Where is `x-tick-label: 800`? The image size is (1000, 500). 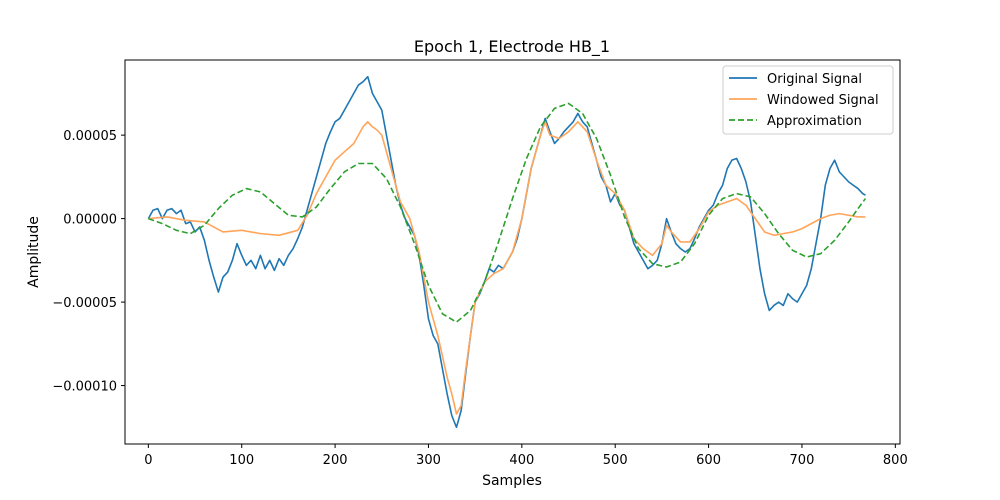
x-tick-label: 800 is located at coordinates (895, 460).